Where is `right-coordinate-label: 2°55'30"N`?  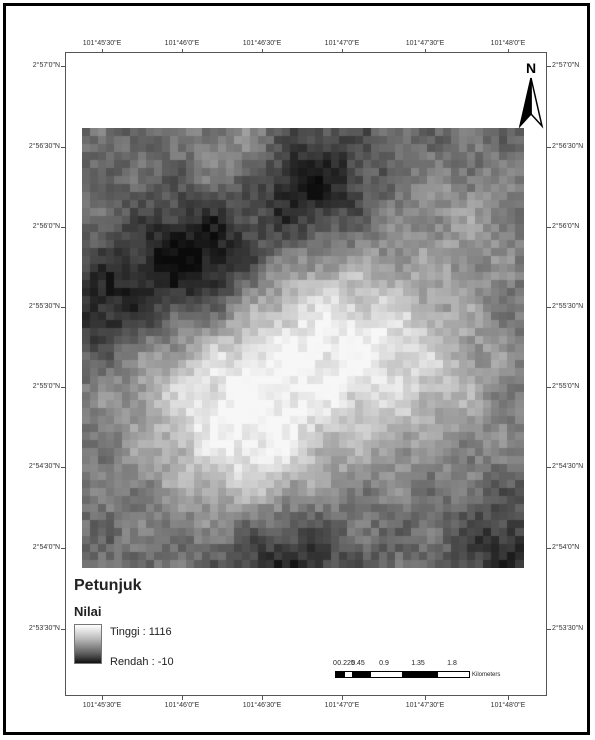
right-coordinate-label: 2°55'30"N is located at coordinates (568, 306).